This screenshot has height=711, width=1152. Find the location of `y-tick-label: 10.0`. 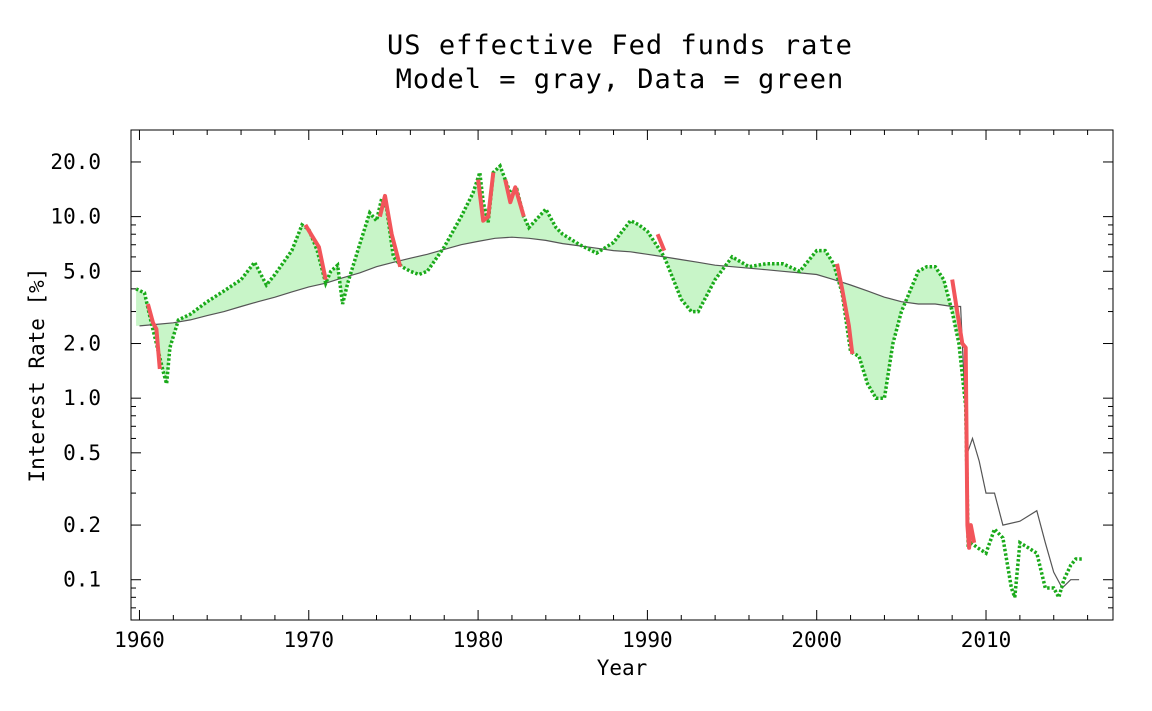

y-tick-label: 10.0 is located at coordinates (75, 217).